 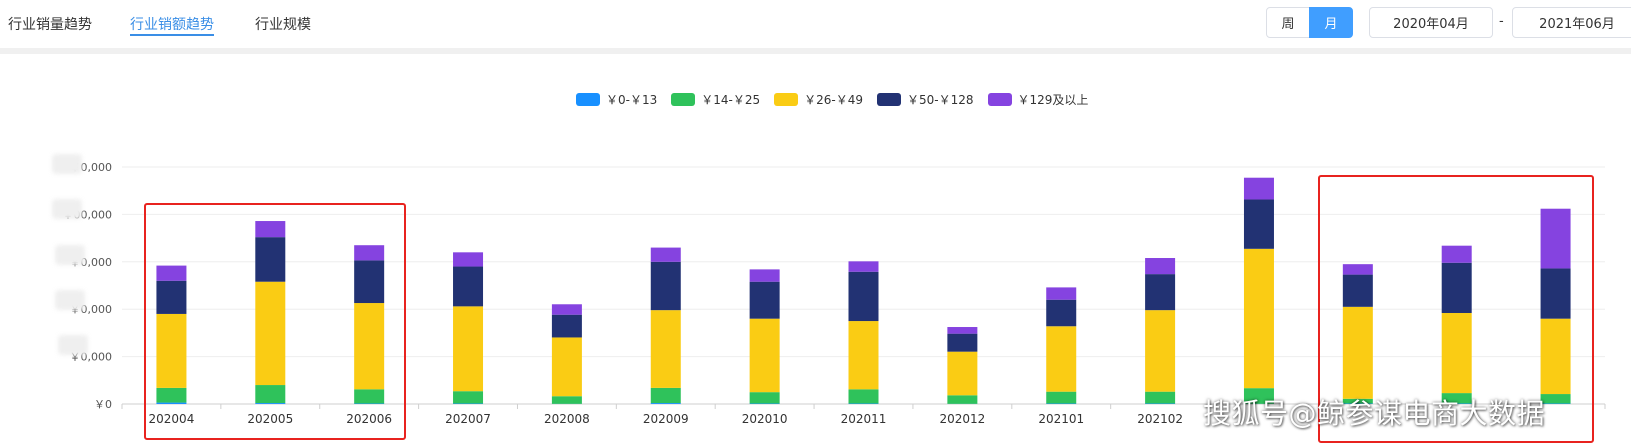 What do you see at coordinates (765, 419) in the screenshot?
I see `x-tick-label: 202010` at bounding box center [765, 419].